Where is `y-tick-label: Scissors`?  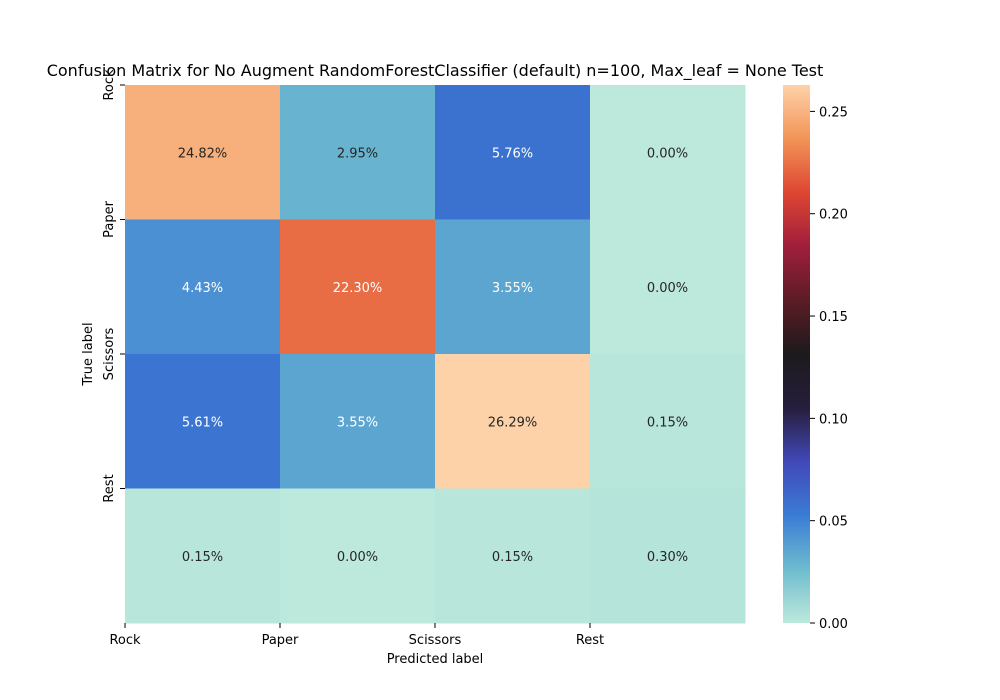
y-tick-label: Scissors is located at coordinates (109, 353).